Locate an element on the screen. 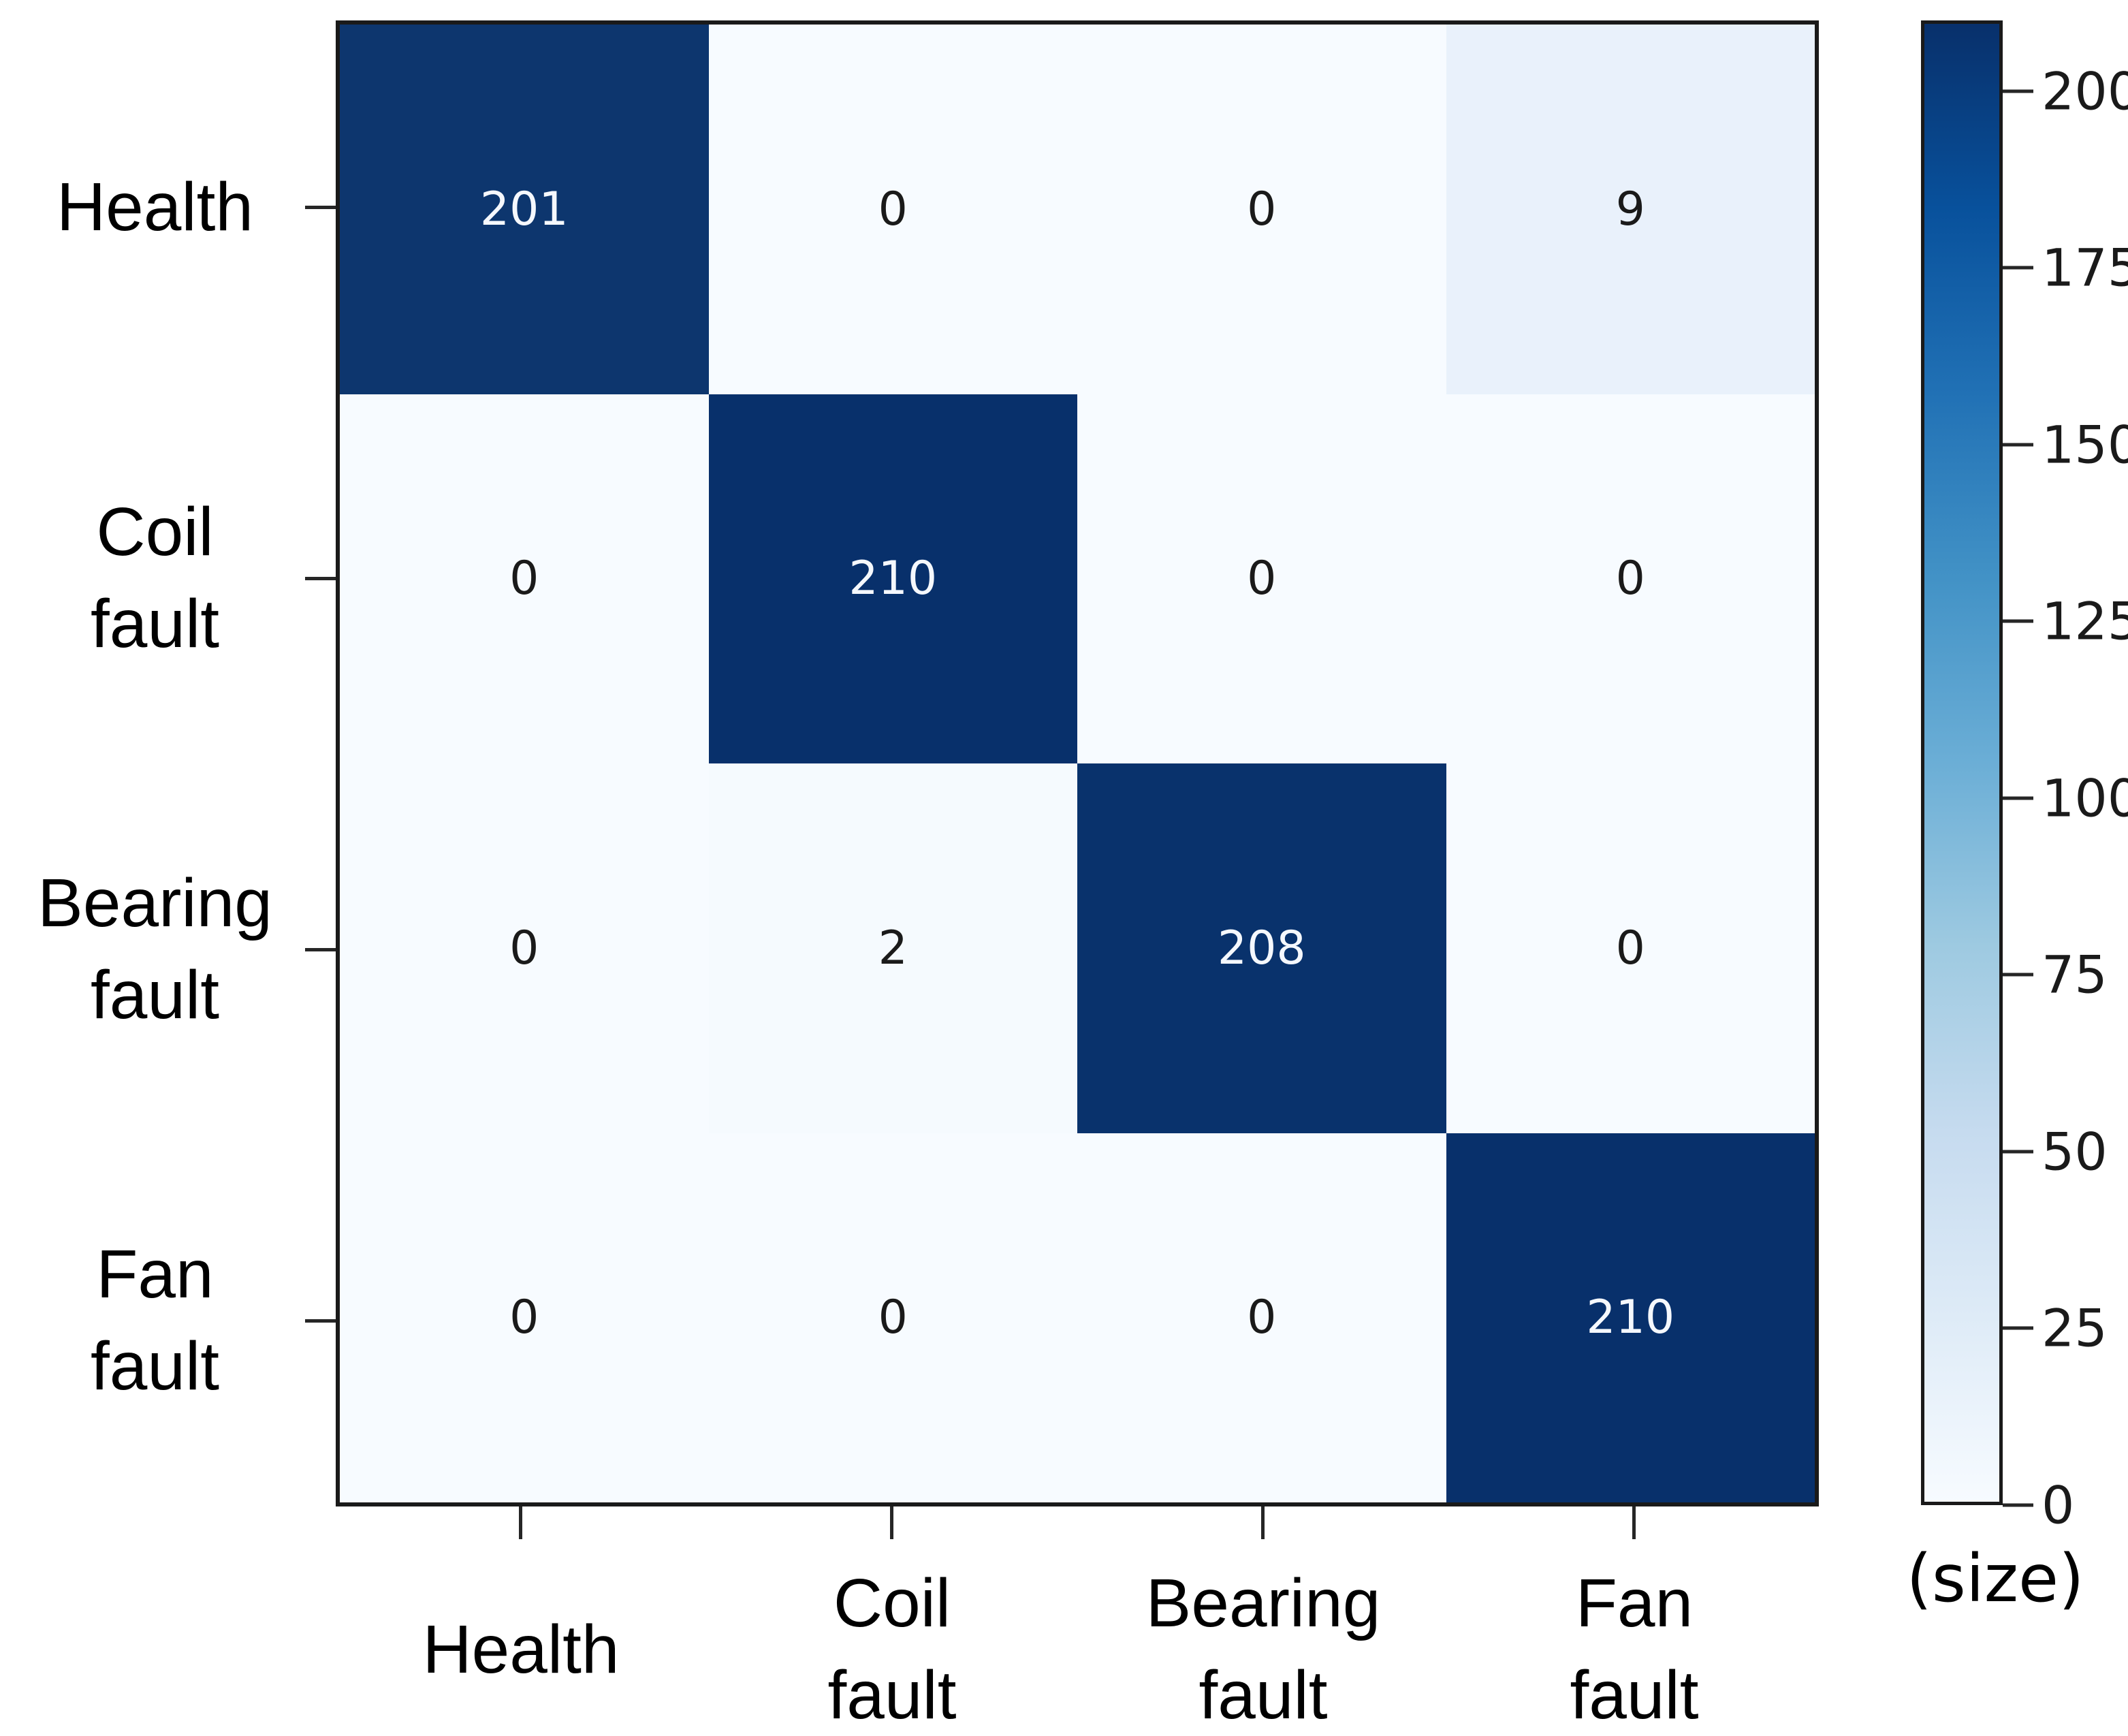 This screenshot has height=1736, width=2128. y-axis-label-bearing-fault: Bearing fault is located at coordinates (154, 949).